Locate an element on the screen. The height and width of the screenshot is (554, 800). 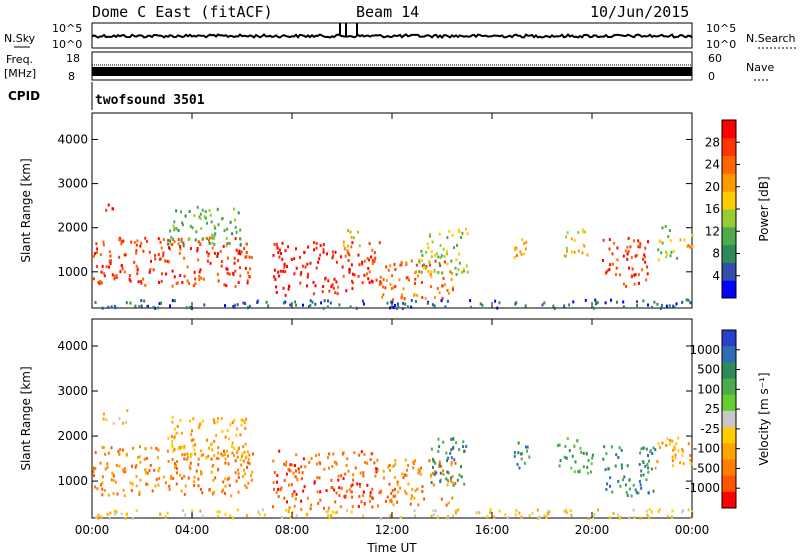
freq-tick-bottom: 8 is located at coordinates (71, 76).